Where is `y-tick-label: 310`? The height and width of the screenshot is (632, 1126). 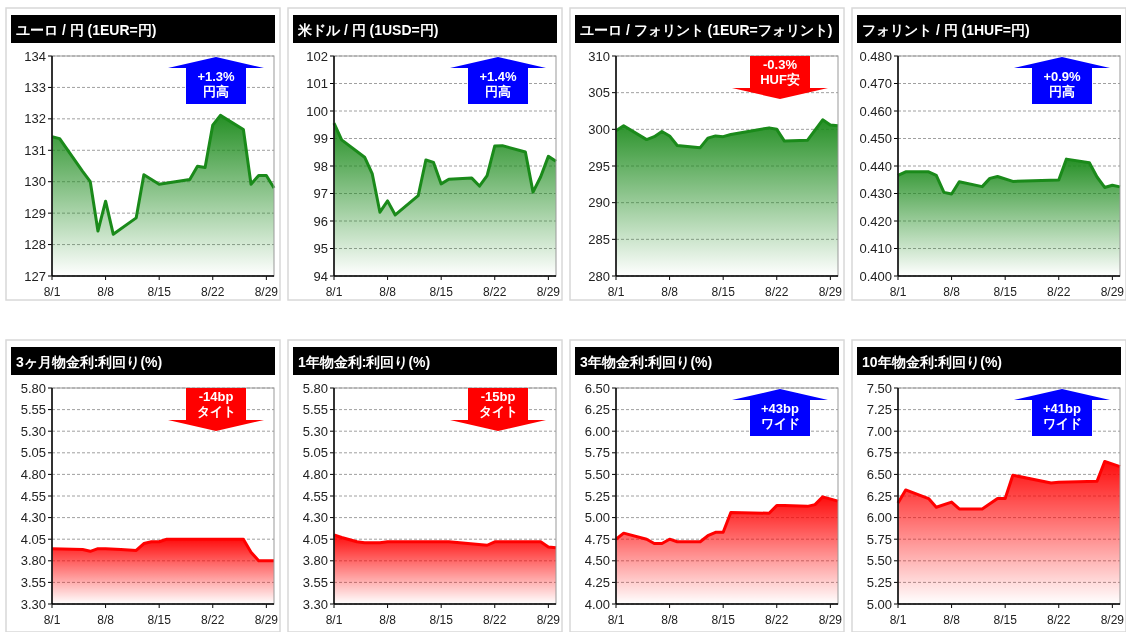
y-tick-label: 310 is located at coordinates (599, 56).